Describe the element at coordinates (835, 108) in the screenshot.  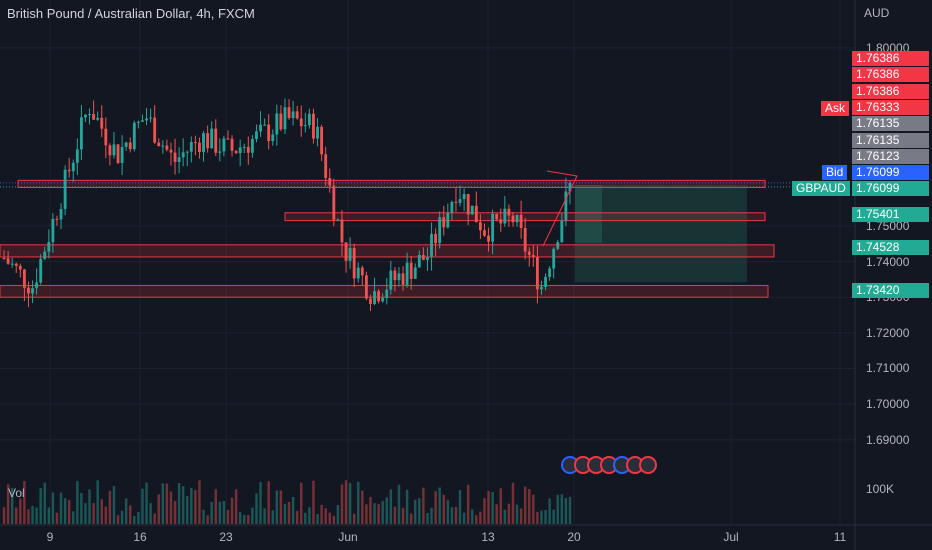
I see `ask-tag: Ask` at that location.